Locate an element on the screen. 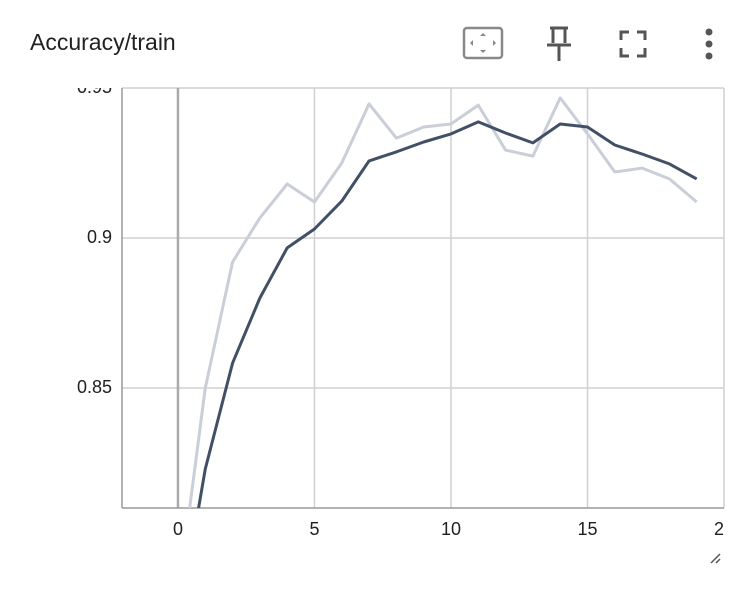 This screenshot has width=750, height=596. y-tick-label: 0.95 is located at coordinates (94, 87).